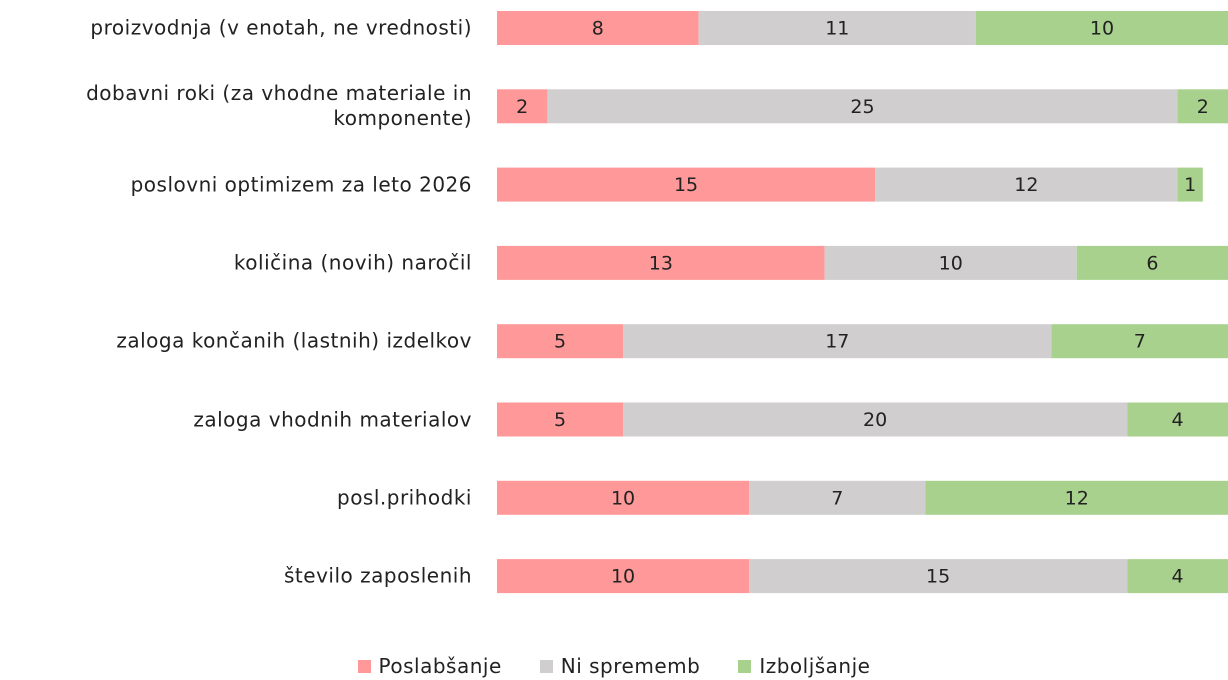  What do you see at coordinates (281, 27) in the screenshot?
I see `category-label: proizvodnja (v enotah, ne vrednosti)` at bounding box center [281, 27].